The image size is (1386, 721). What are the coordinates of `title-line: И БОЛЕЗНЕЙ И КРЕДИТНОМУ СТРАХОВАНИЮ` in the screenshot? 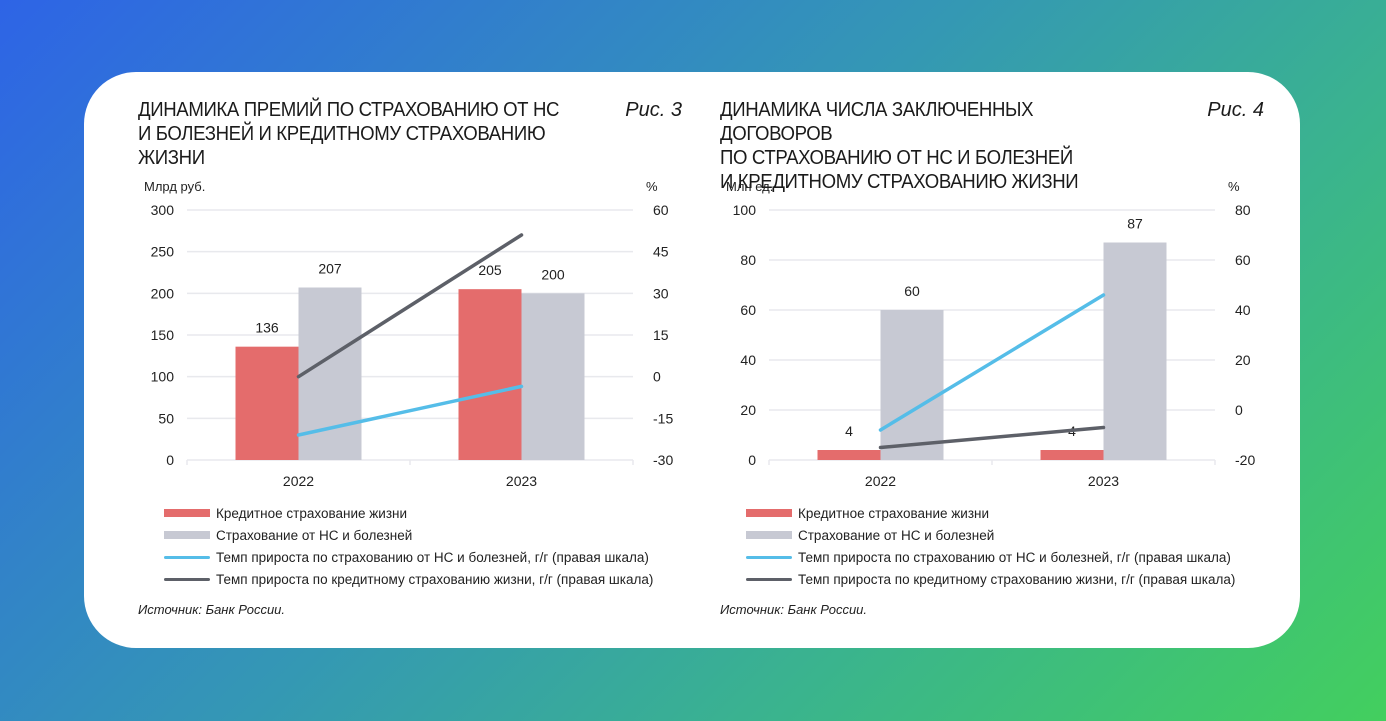 It's located at (342, 134).